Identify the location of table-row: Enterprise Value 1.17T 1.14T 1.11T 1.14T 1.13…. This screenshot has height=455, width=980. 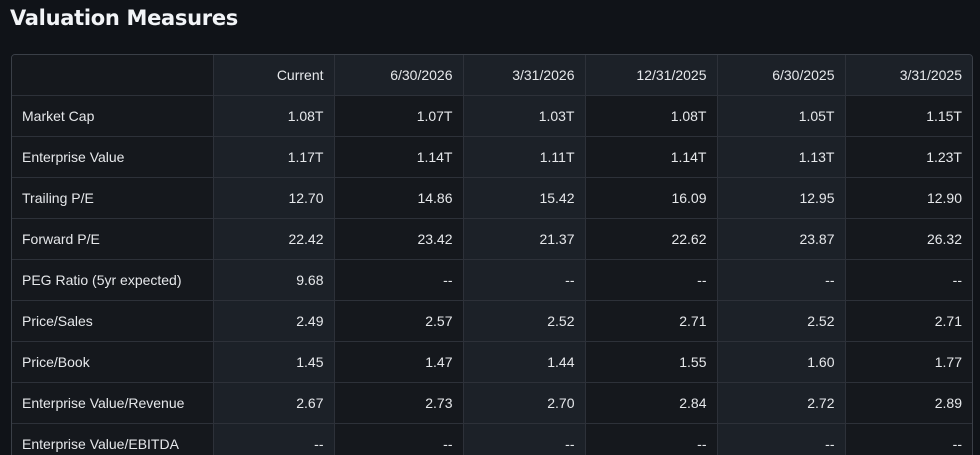
(492, 157).